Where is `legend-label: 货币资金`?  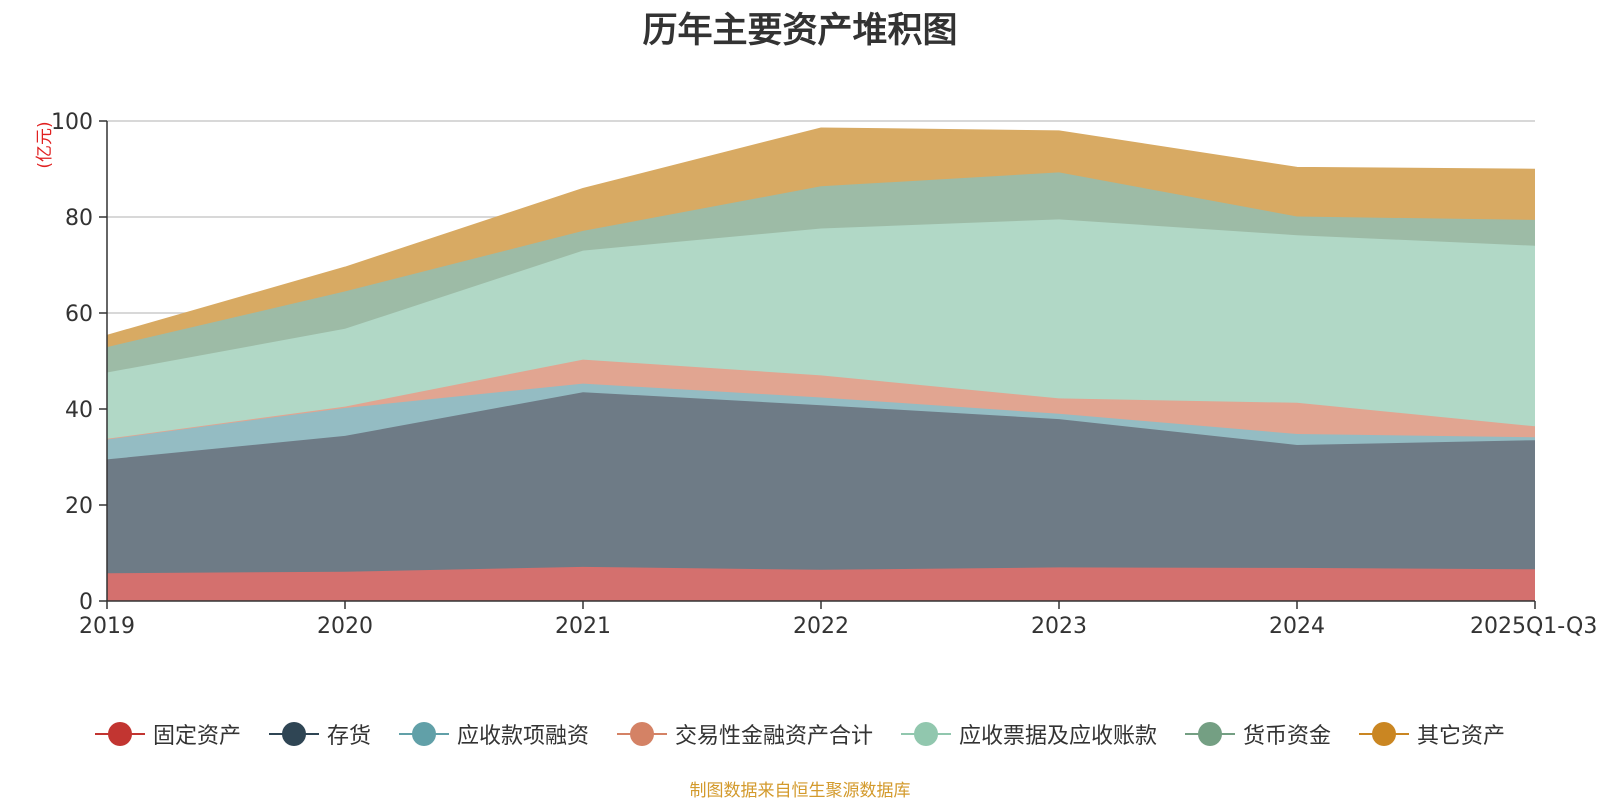
legend-label: 货币资金 is located at coordinates (1287, 736).